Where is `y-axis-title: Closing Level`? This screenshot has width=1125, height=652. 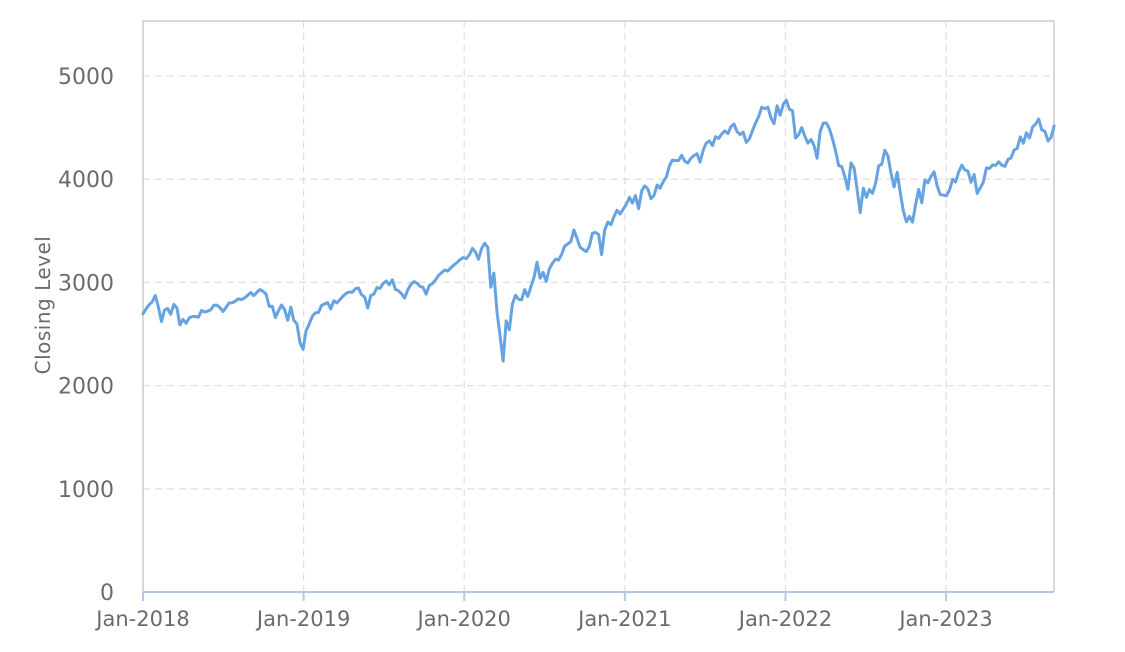
y-axis-title: Closing Level is located at coordinates (43, 305).